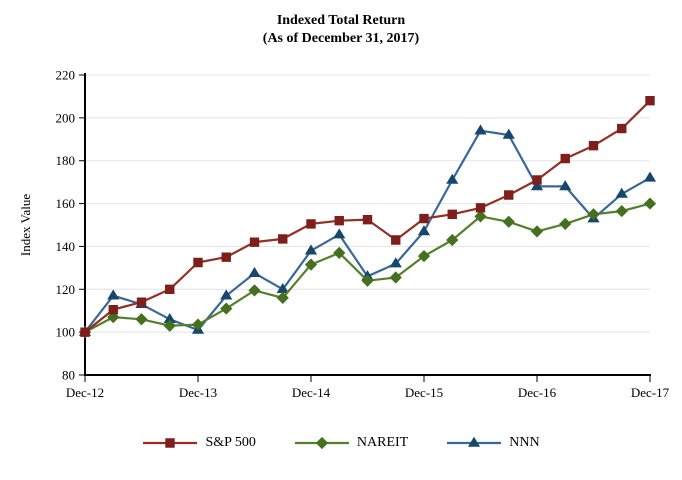  What do you see at coordinates (66, 160) in the screenshot?
I see `y-tick-label: 180` at bounding box center [66, 160].